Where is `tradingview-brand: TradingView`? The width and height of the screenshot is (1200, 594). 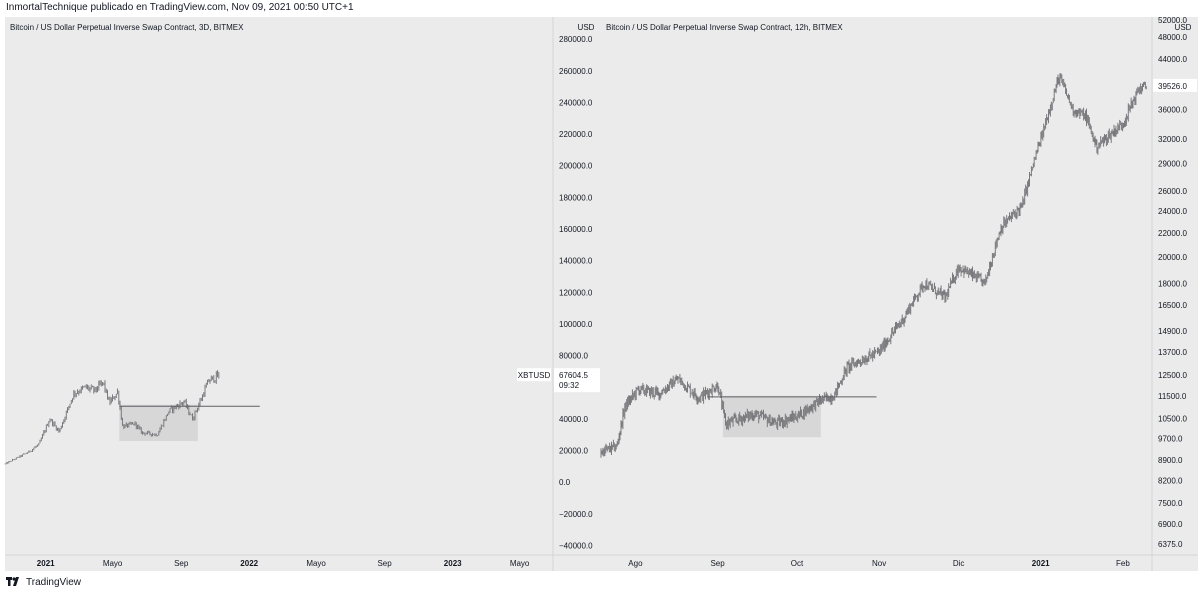
tradingview-brand: TradingView is located at coordinates (54, 582).